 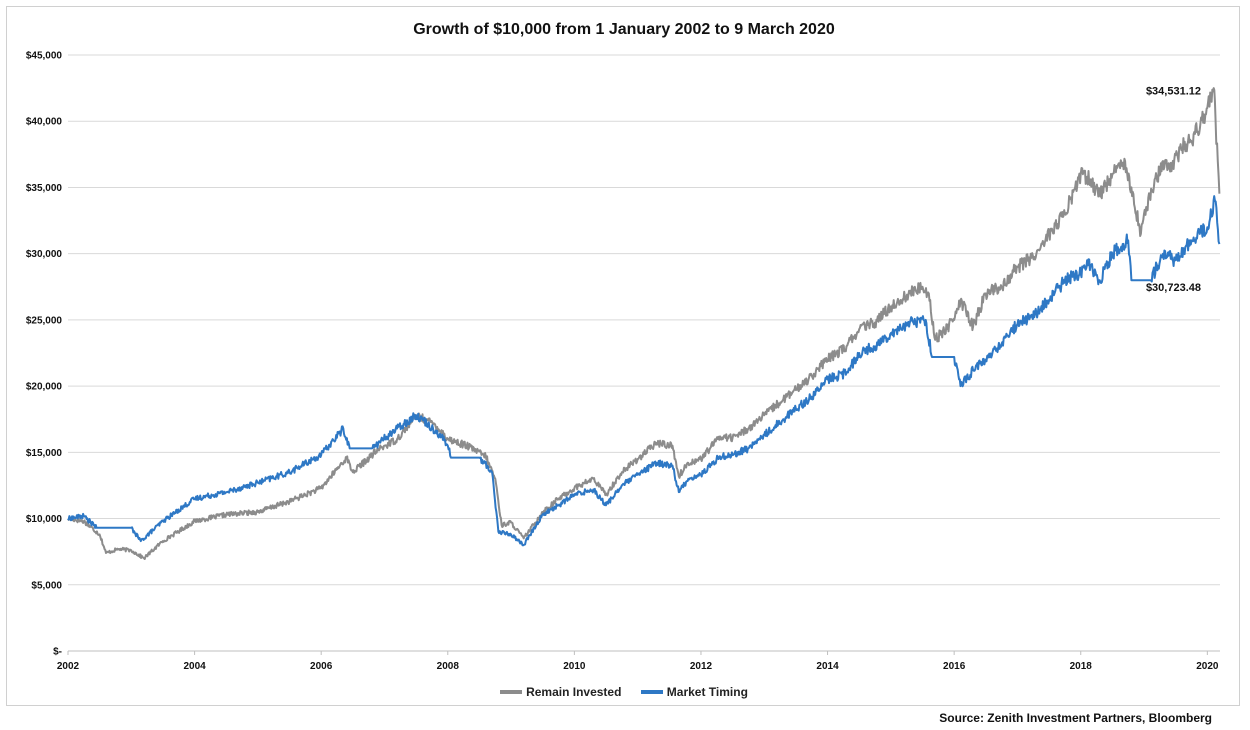 What do you see at coordinates (46, 585) in the screenshot?
I see `y-tick-label: $5,000` at bounding box center [46, 585].